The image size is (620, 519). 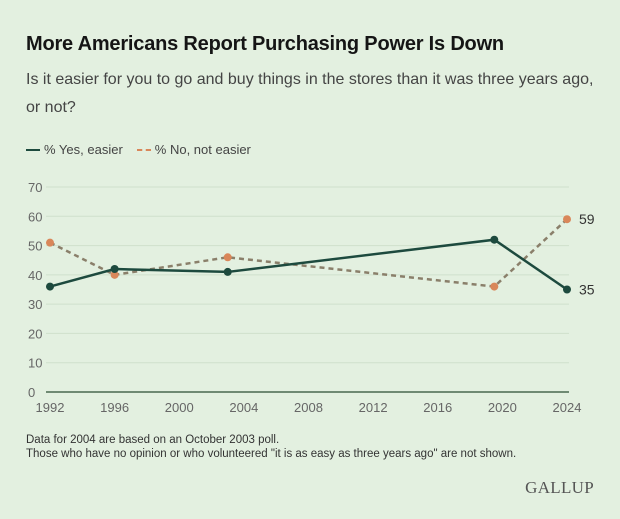 I want to click on x-tick-label: 2004, so click(x=243, y=407).